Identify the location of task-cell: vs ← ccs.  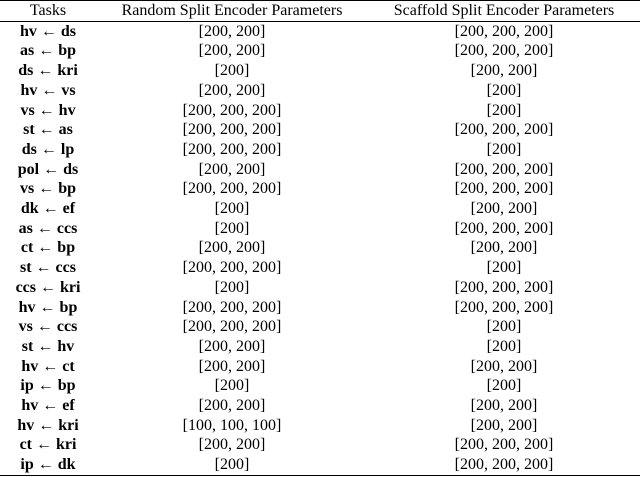
(48, 327).